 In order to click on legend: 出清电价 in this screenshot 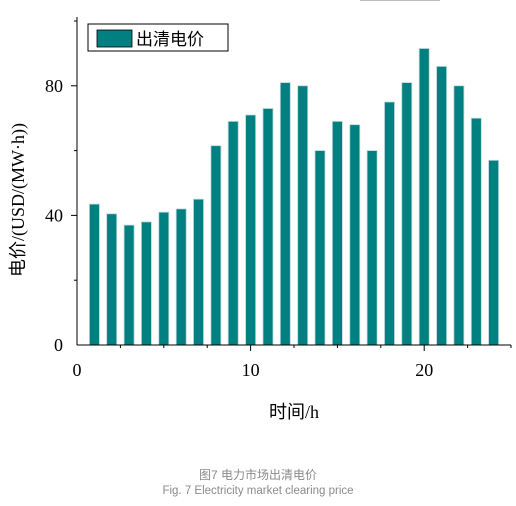, I will do `click(158, 37)`.